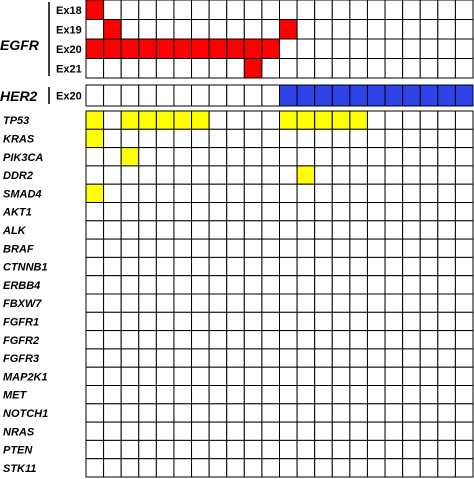 This screenshot has width=474, height=479. I want to click on row-label: Ex19, so click(69, 30).